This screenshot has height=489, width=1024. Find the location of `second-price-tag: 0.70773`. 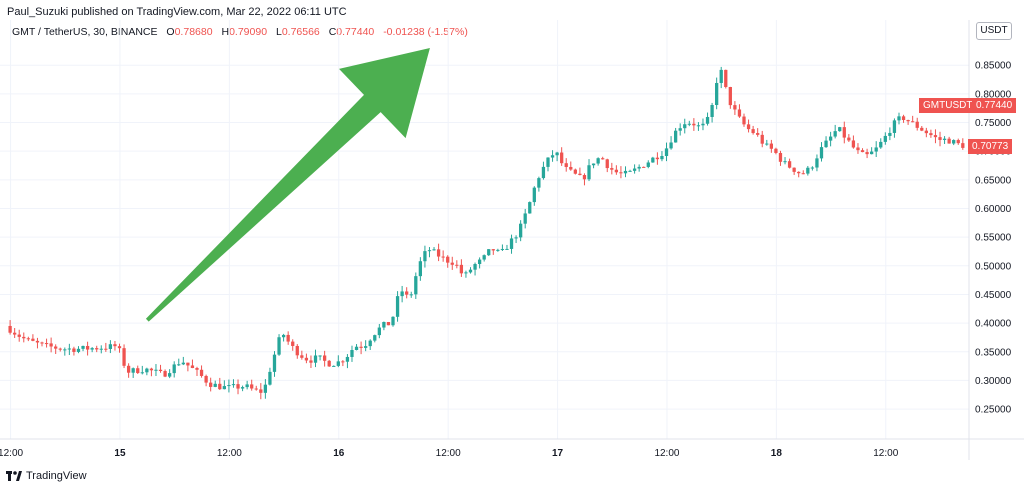

second-price-tag: 0.70773 is located at coordinates (990, 146).